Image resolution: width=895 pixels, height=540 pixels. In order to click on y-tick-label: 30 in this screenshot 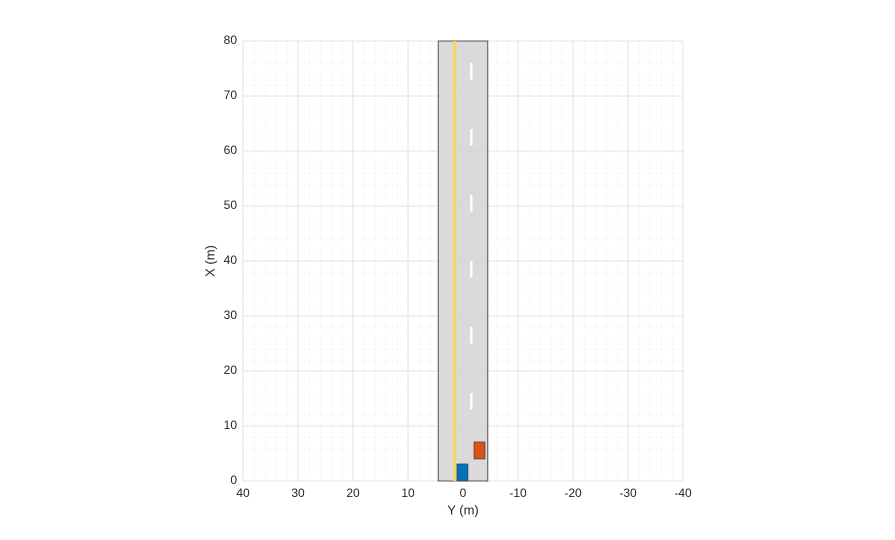, I will do `click(231, 315)`.